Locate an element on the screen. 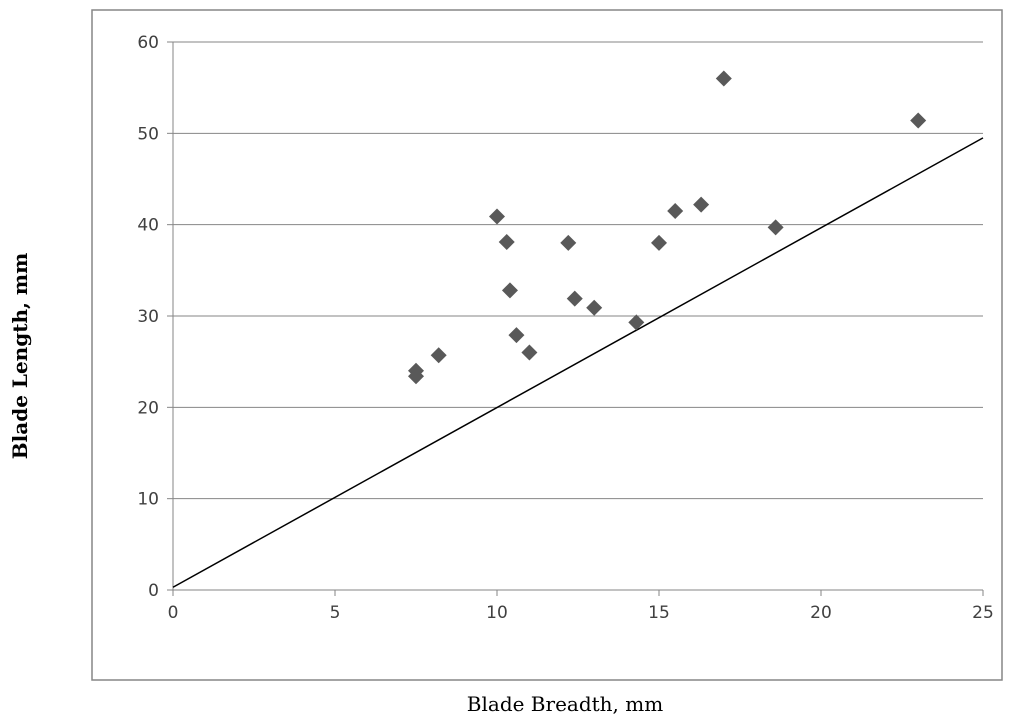 Image resolution: width=1013 pixels, height=719 pixels. y-tick-label: 30 is located at coordinates (148, 317).